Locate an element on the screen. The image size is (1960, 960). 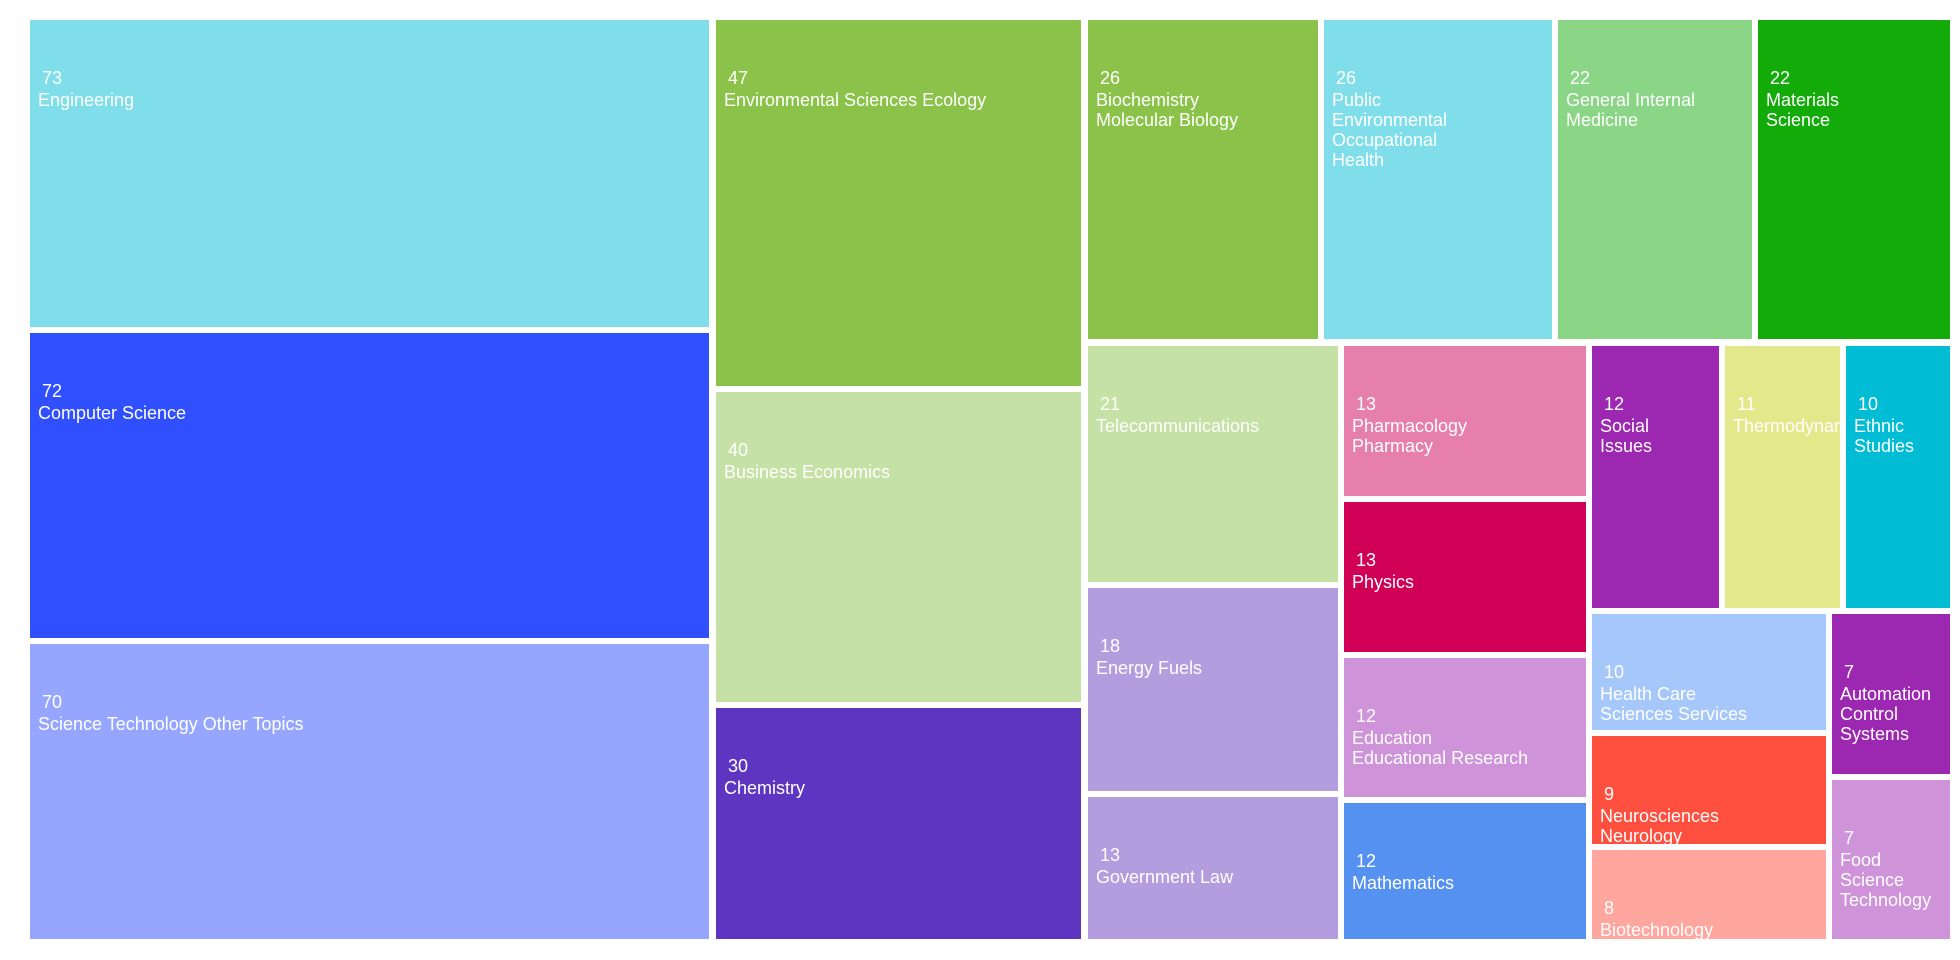
tile-label: Biotechnology is located at coordinates (1657, 929).